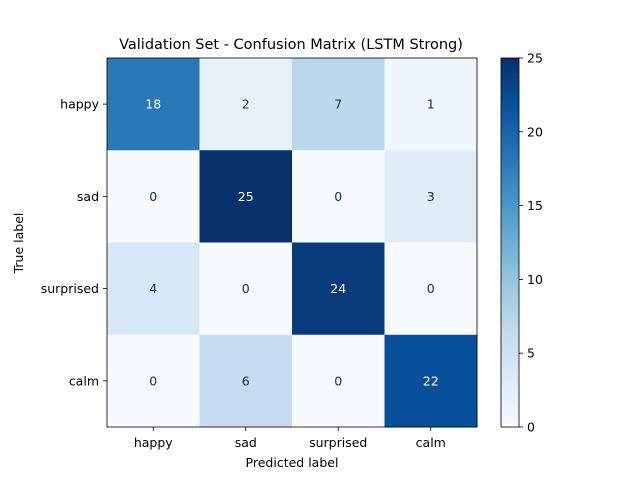  I want to click on cell-value-label: 1, so click(431, 104).